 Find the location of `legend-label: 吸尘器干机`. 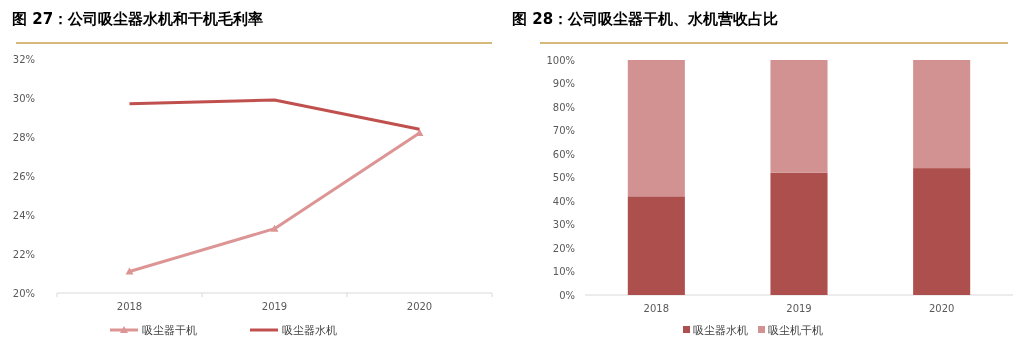

legend-label: 吸尘器干机 is located at coordinates (169, 330).